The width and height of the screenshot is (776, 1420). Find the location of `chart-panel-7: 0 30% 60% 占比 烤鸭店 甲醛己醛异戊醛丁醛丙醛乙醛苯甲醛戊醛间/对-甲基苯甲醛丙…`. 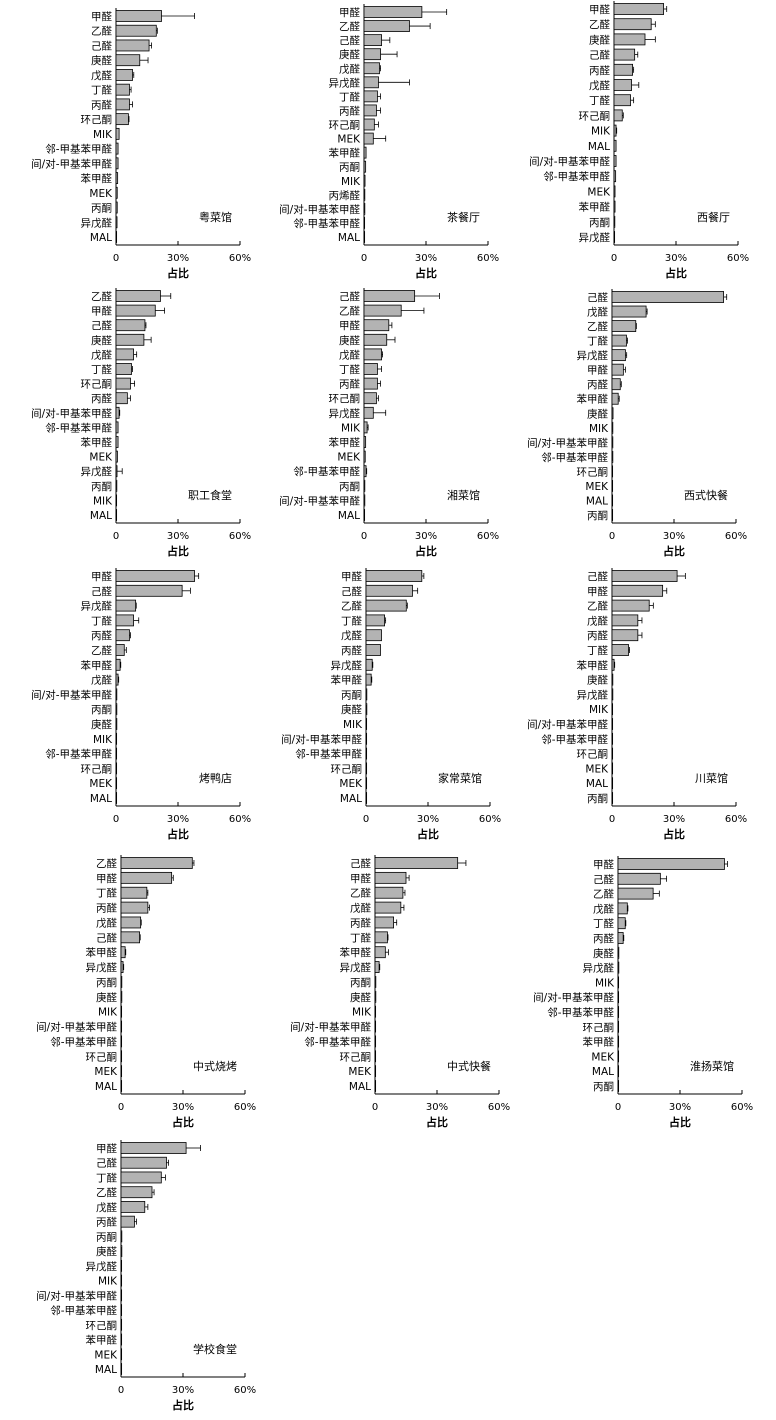

chart-panel-7: 0 30% 60% 占比 烤鸭店 甲醛己醛异戊醛丁醛丙醛乙醛苯甲醛戊醛间/对-甲基苯甲醛丙… is located at coordinates (141, 704).